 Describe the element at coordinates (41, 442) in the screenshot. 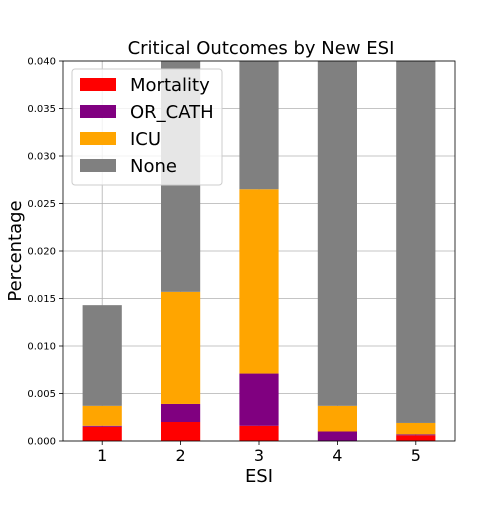

I see `y-tick-label: 0.000` at that location.